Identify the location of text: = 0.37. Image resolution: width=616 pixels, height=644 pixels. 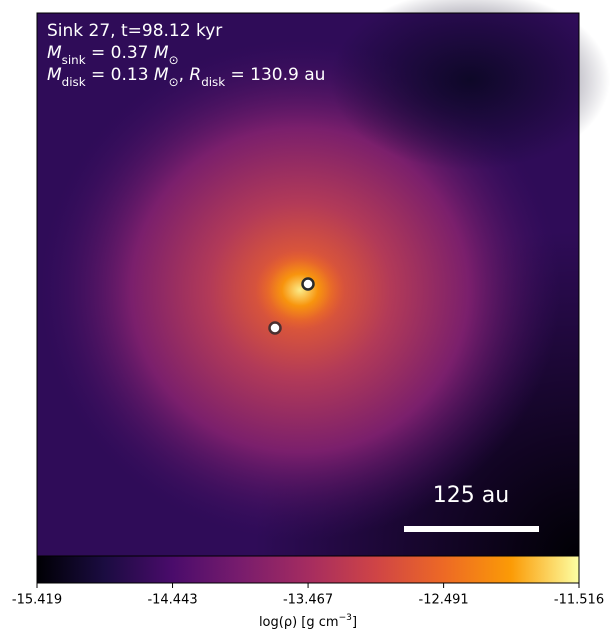
(120, 53).